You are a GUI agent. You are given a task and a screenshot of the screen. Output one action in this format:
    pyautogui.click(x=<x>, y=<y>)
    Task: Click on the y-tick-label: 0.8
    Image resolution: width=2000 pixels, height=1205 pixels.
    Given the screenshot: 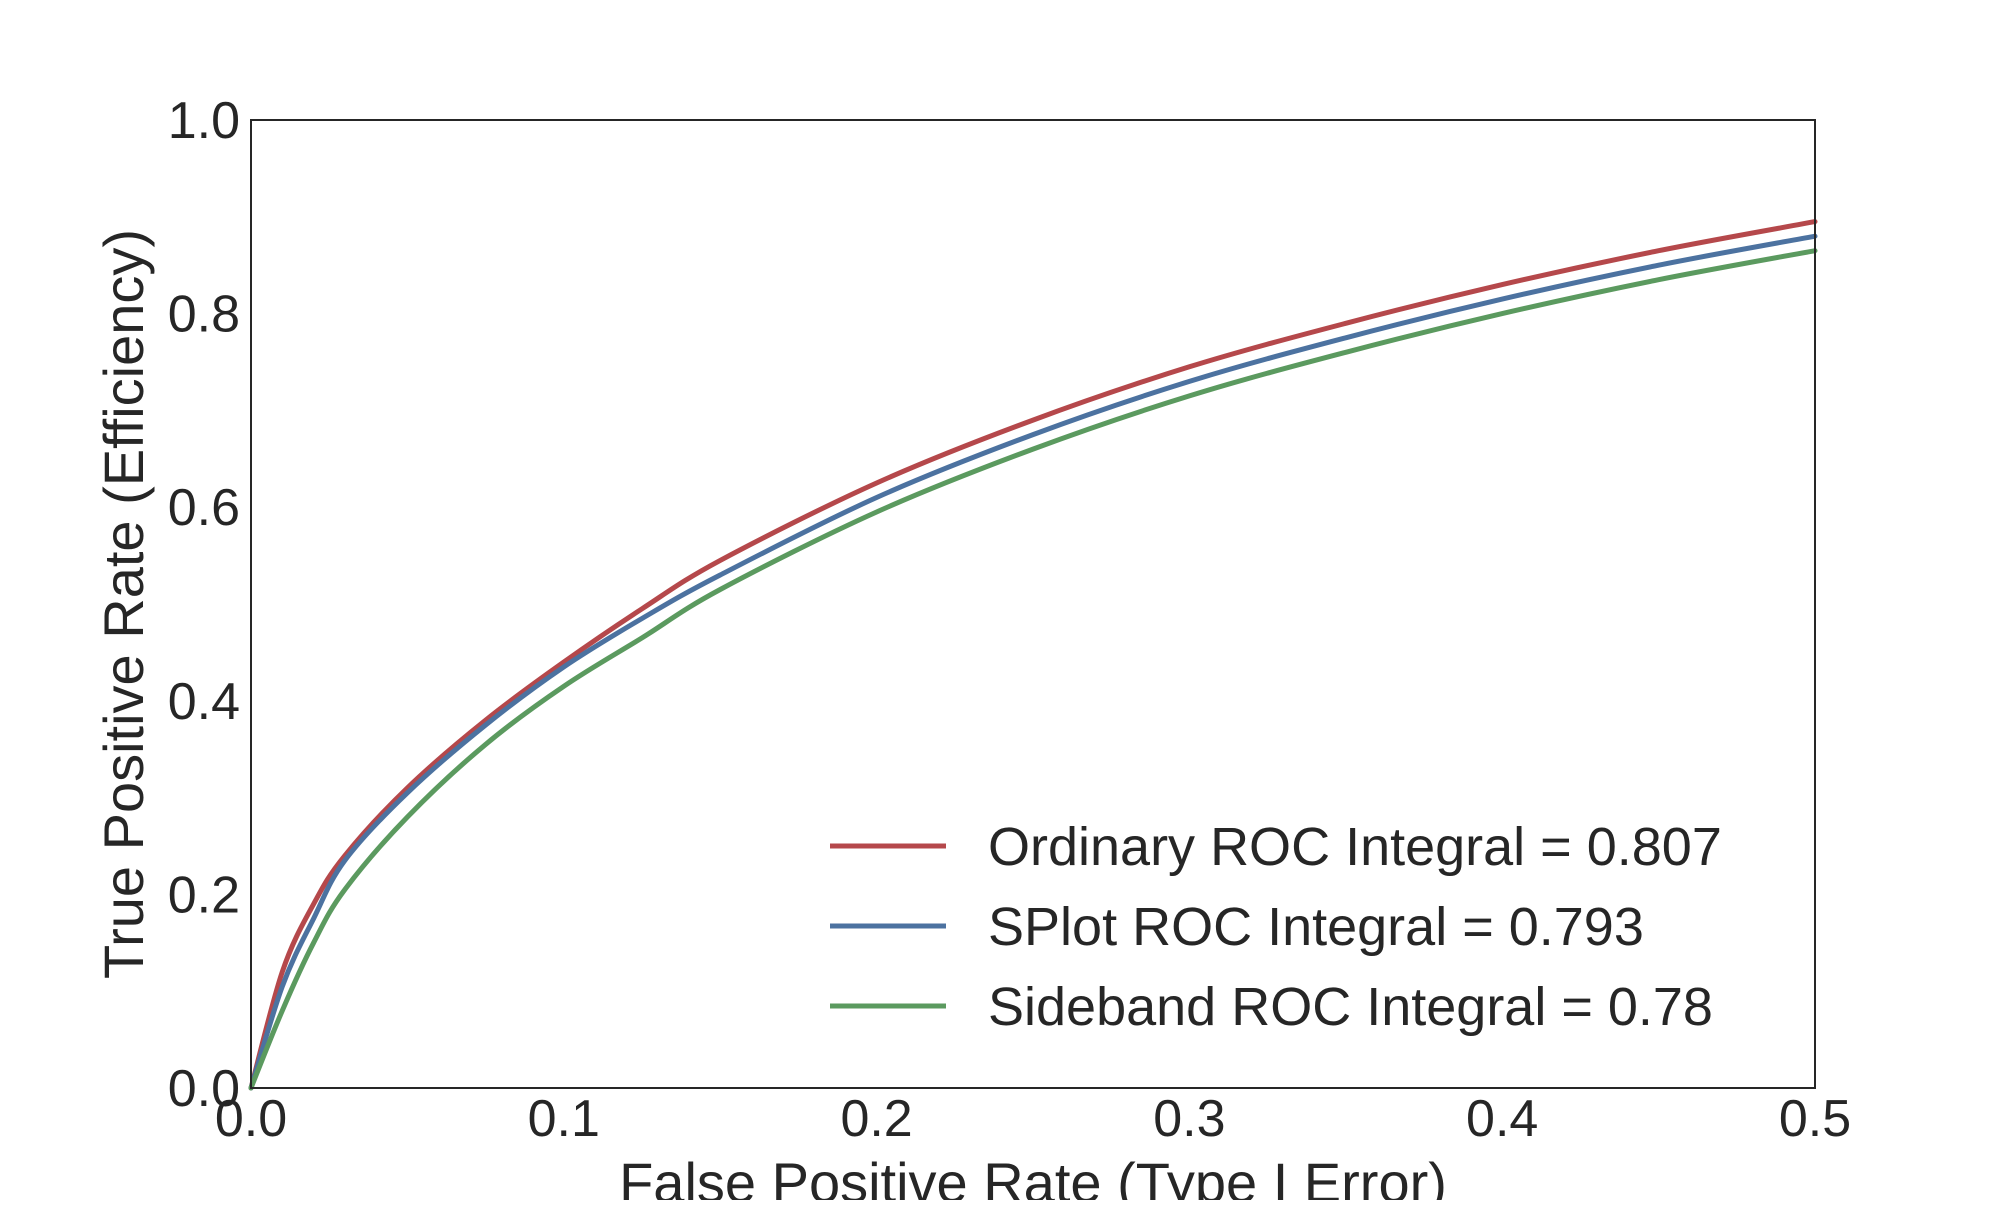 What is the action you would take?
    pyautogui.click(x=204, y=315)
    